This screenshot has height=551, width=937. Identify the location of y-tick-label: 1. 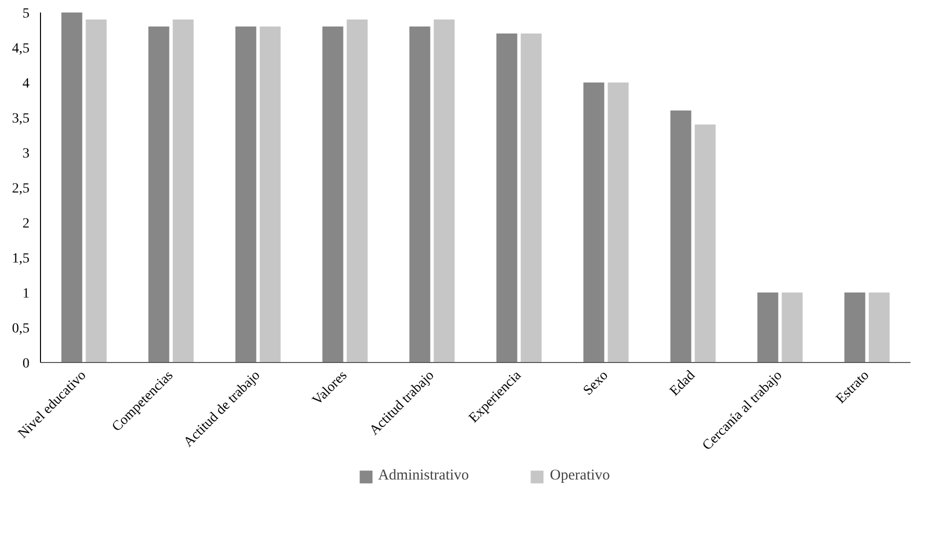
(26, 294).